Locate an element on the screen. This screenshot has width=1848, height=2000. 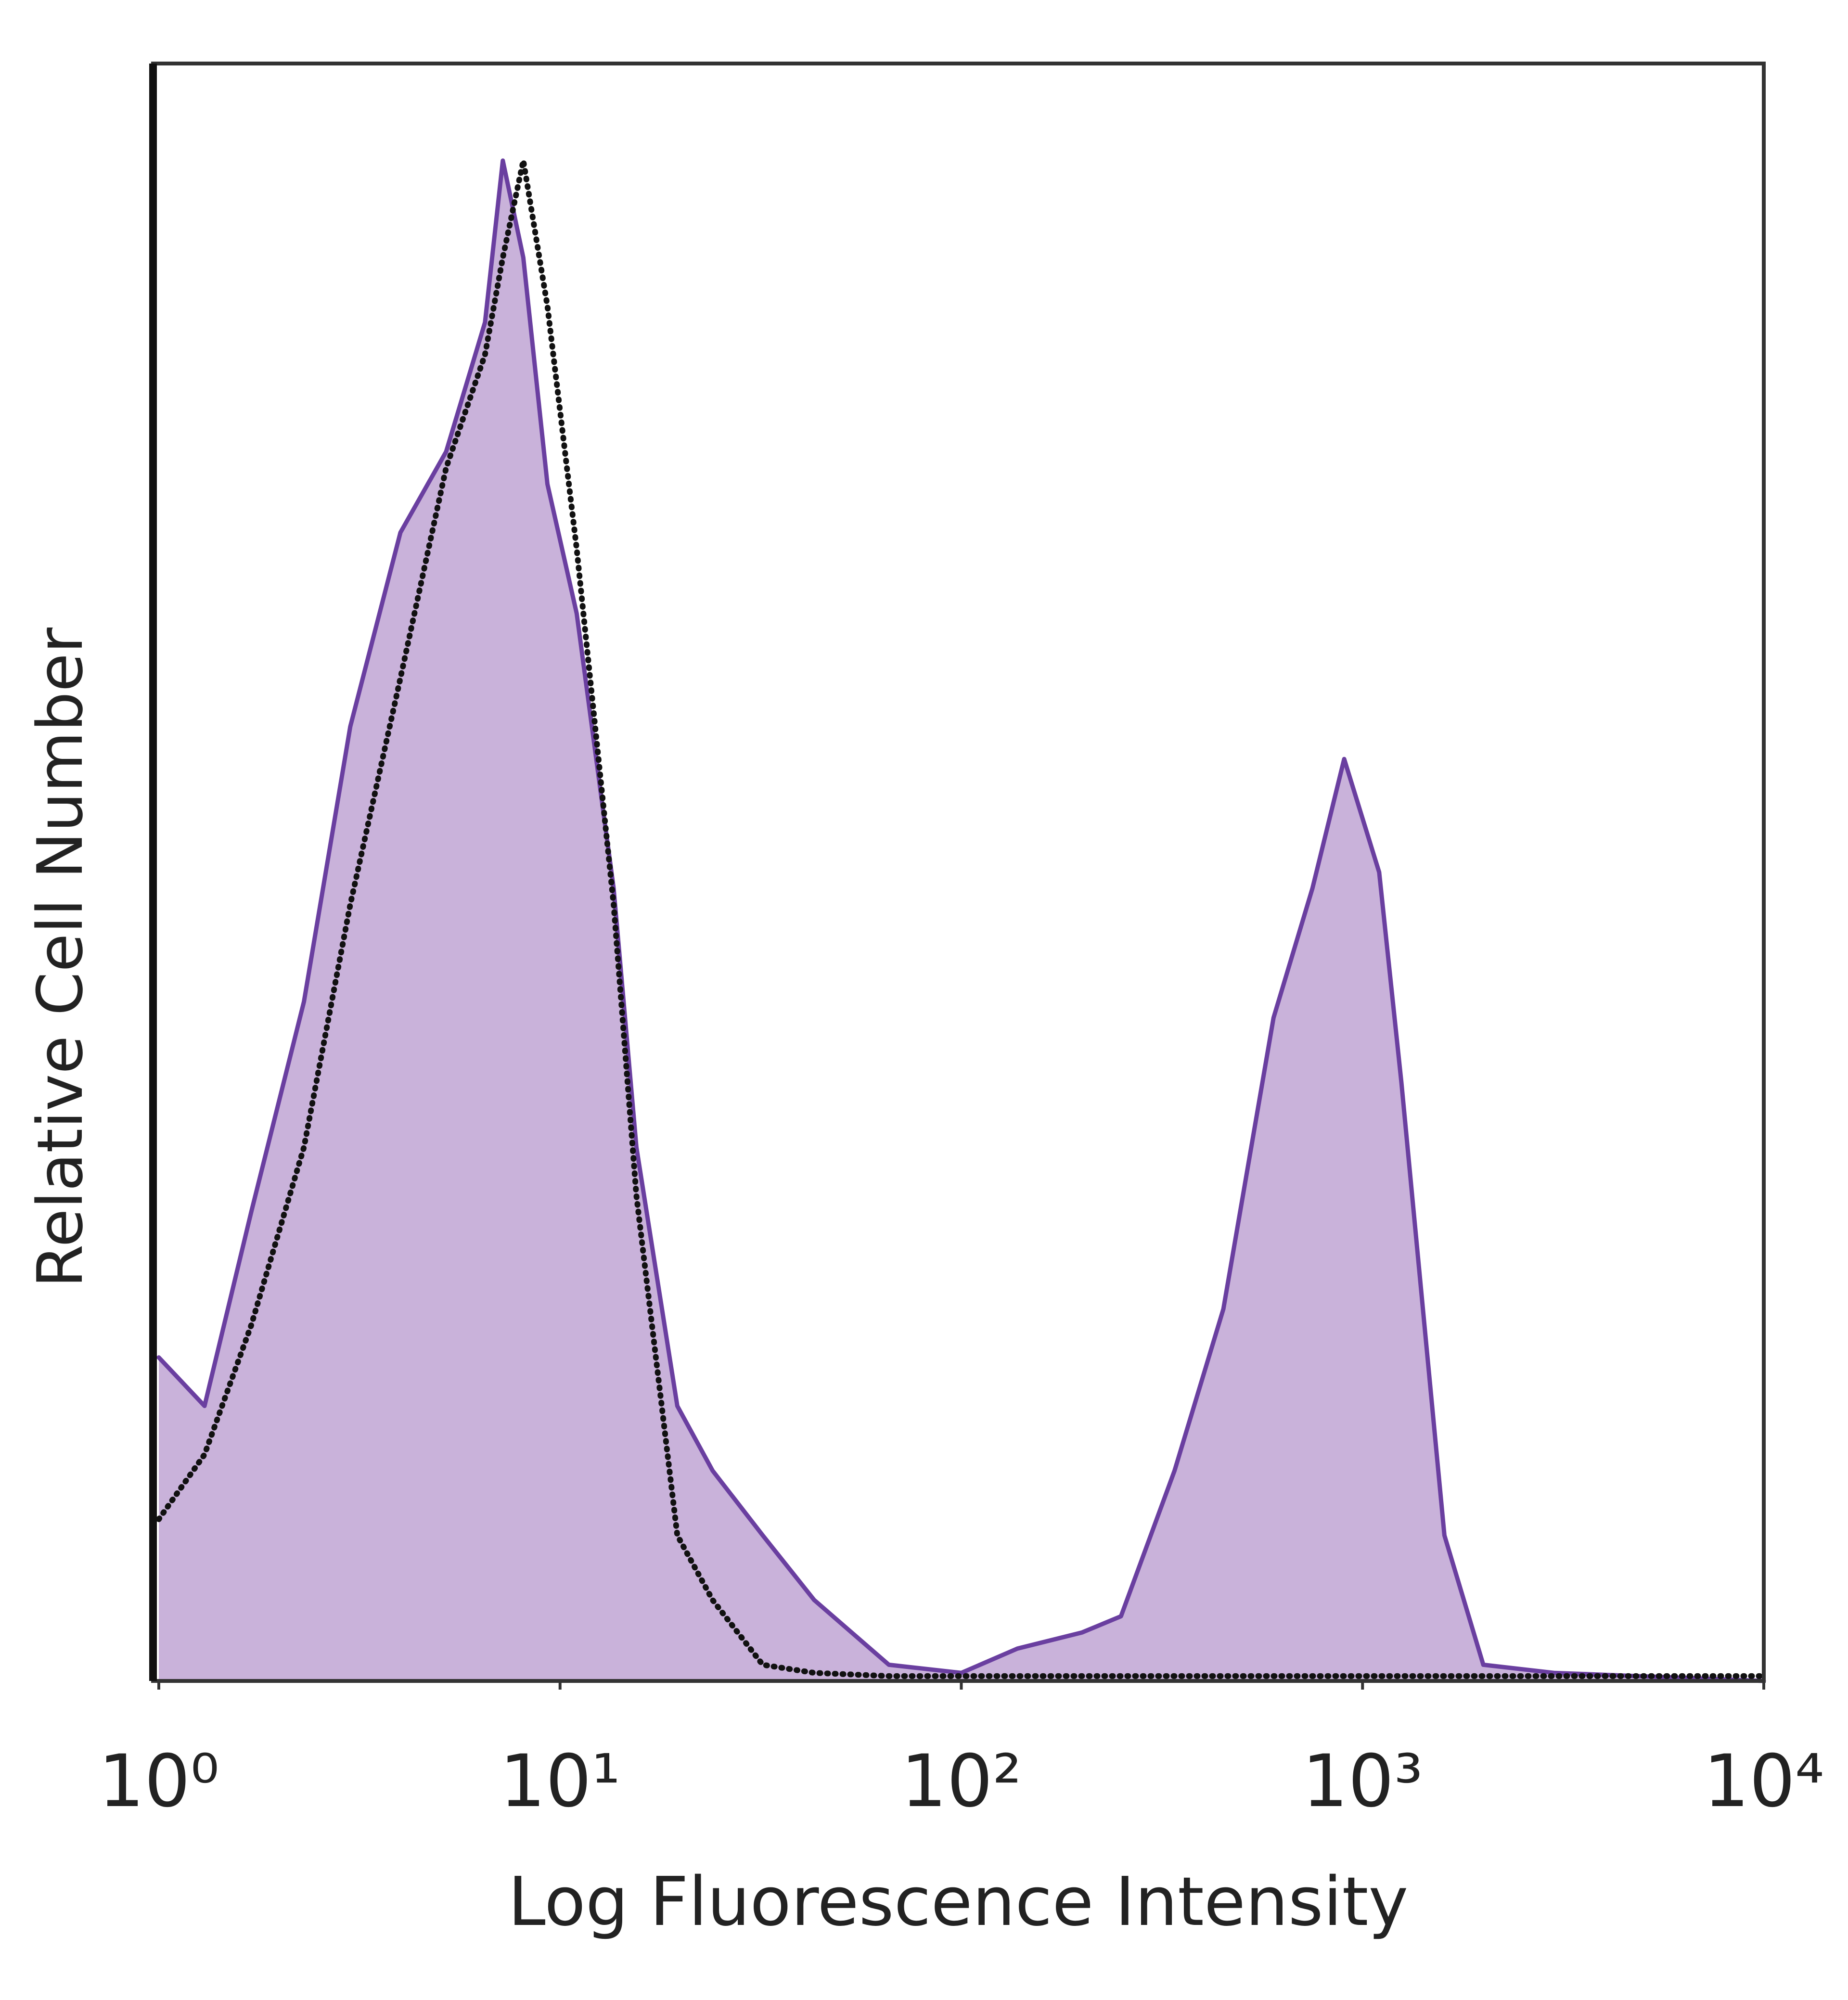
x-tick-label: 10³ is located at coordinates (1362, 1781).